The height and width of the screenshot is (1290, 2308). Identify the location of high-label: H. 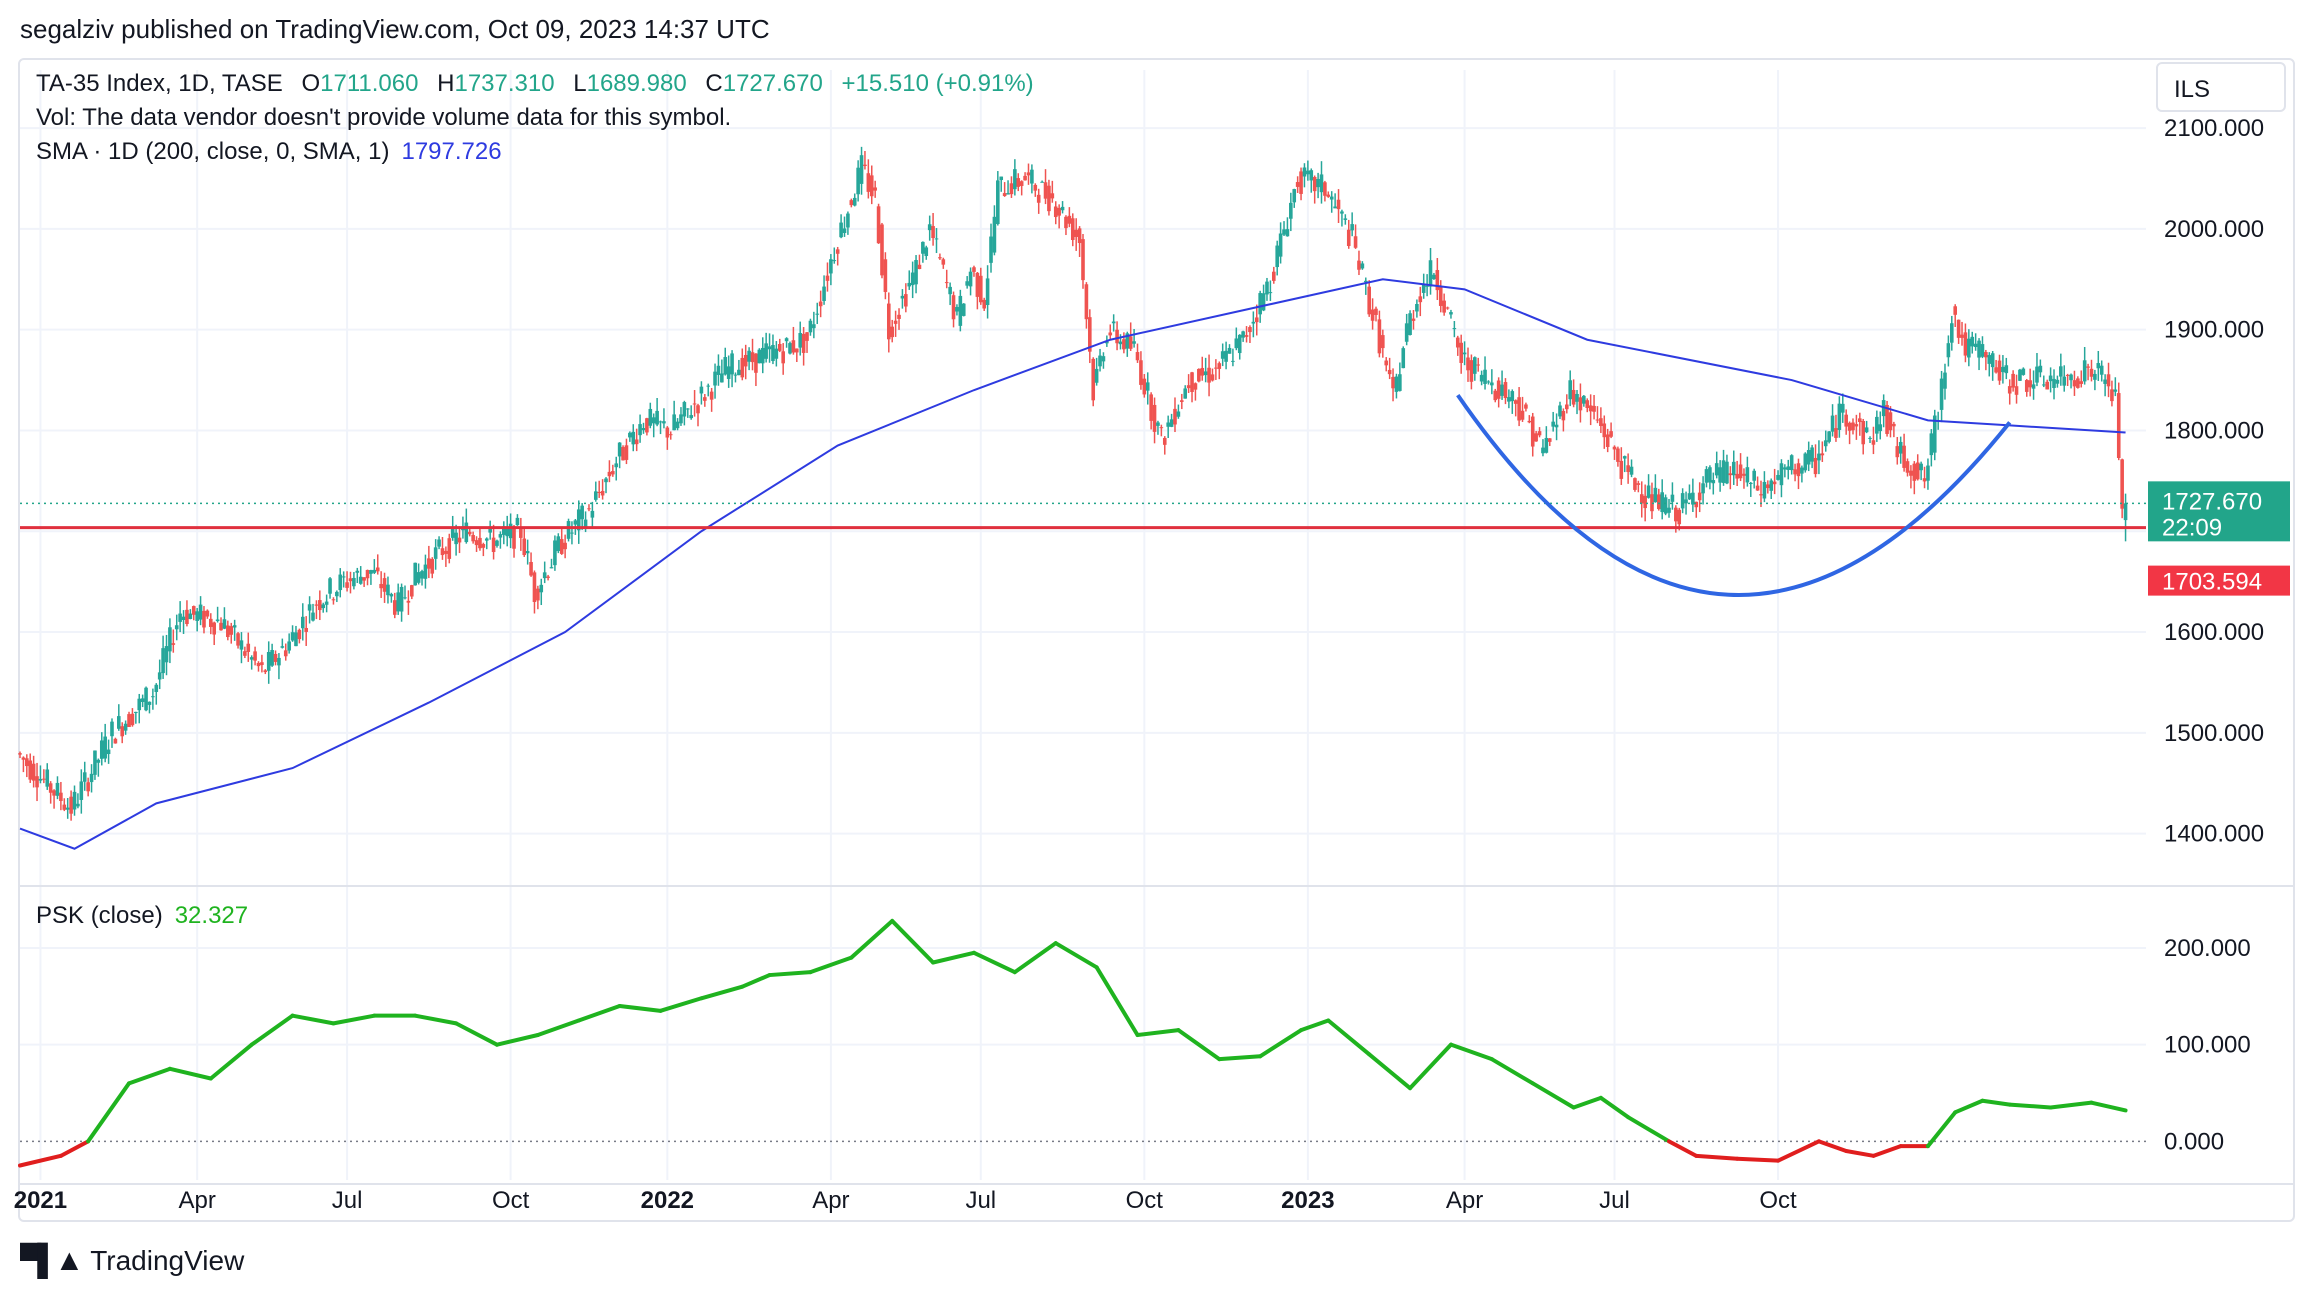
(446, 83).